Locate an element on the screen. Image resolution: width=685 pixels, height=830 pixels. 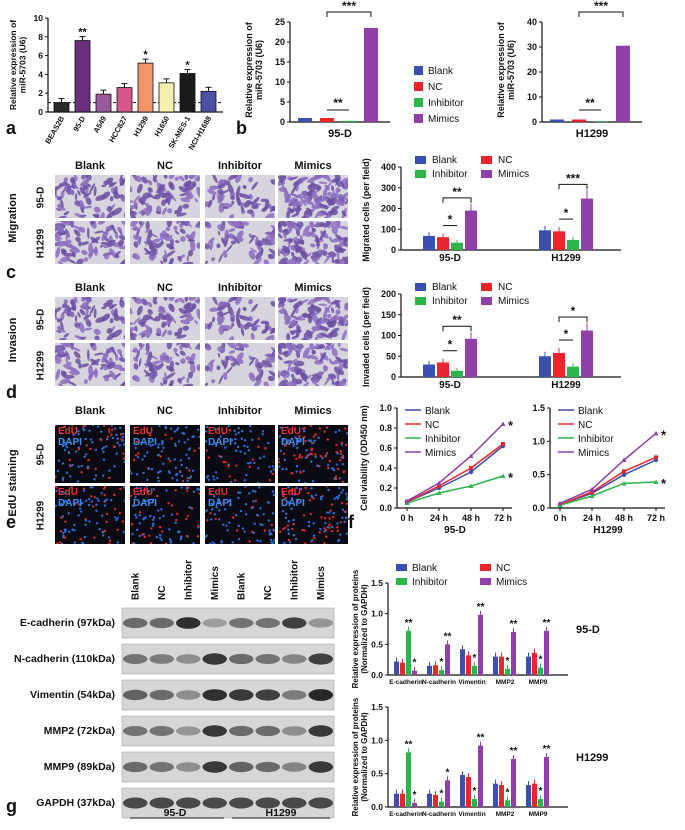
f1-legend-label: Blank is located at coordinates (438, 411).